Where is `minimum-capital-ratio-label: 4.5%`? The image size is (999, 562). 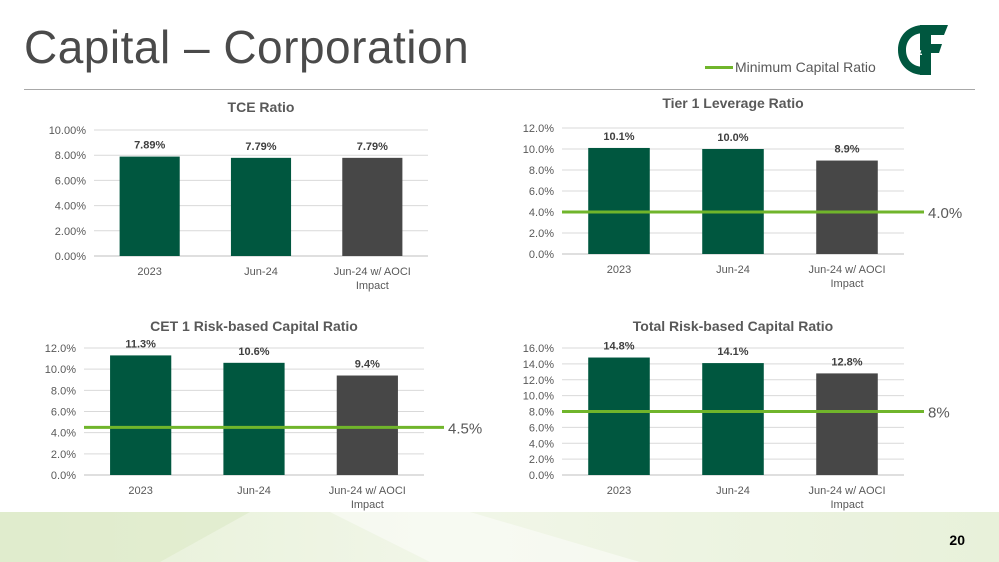
minimum-capital-ratio-label: 4.5% is located at coordinates (465, 428).